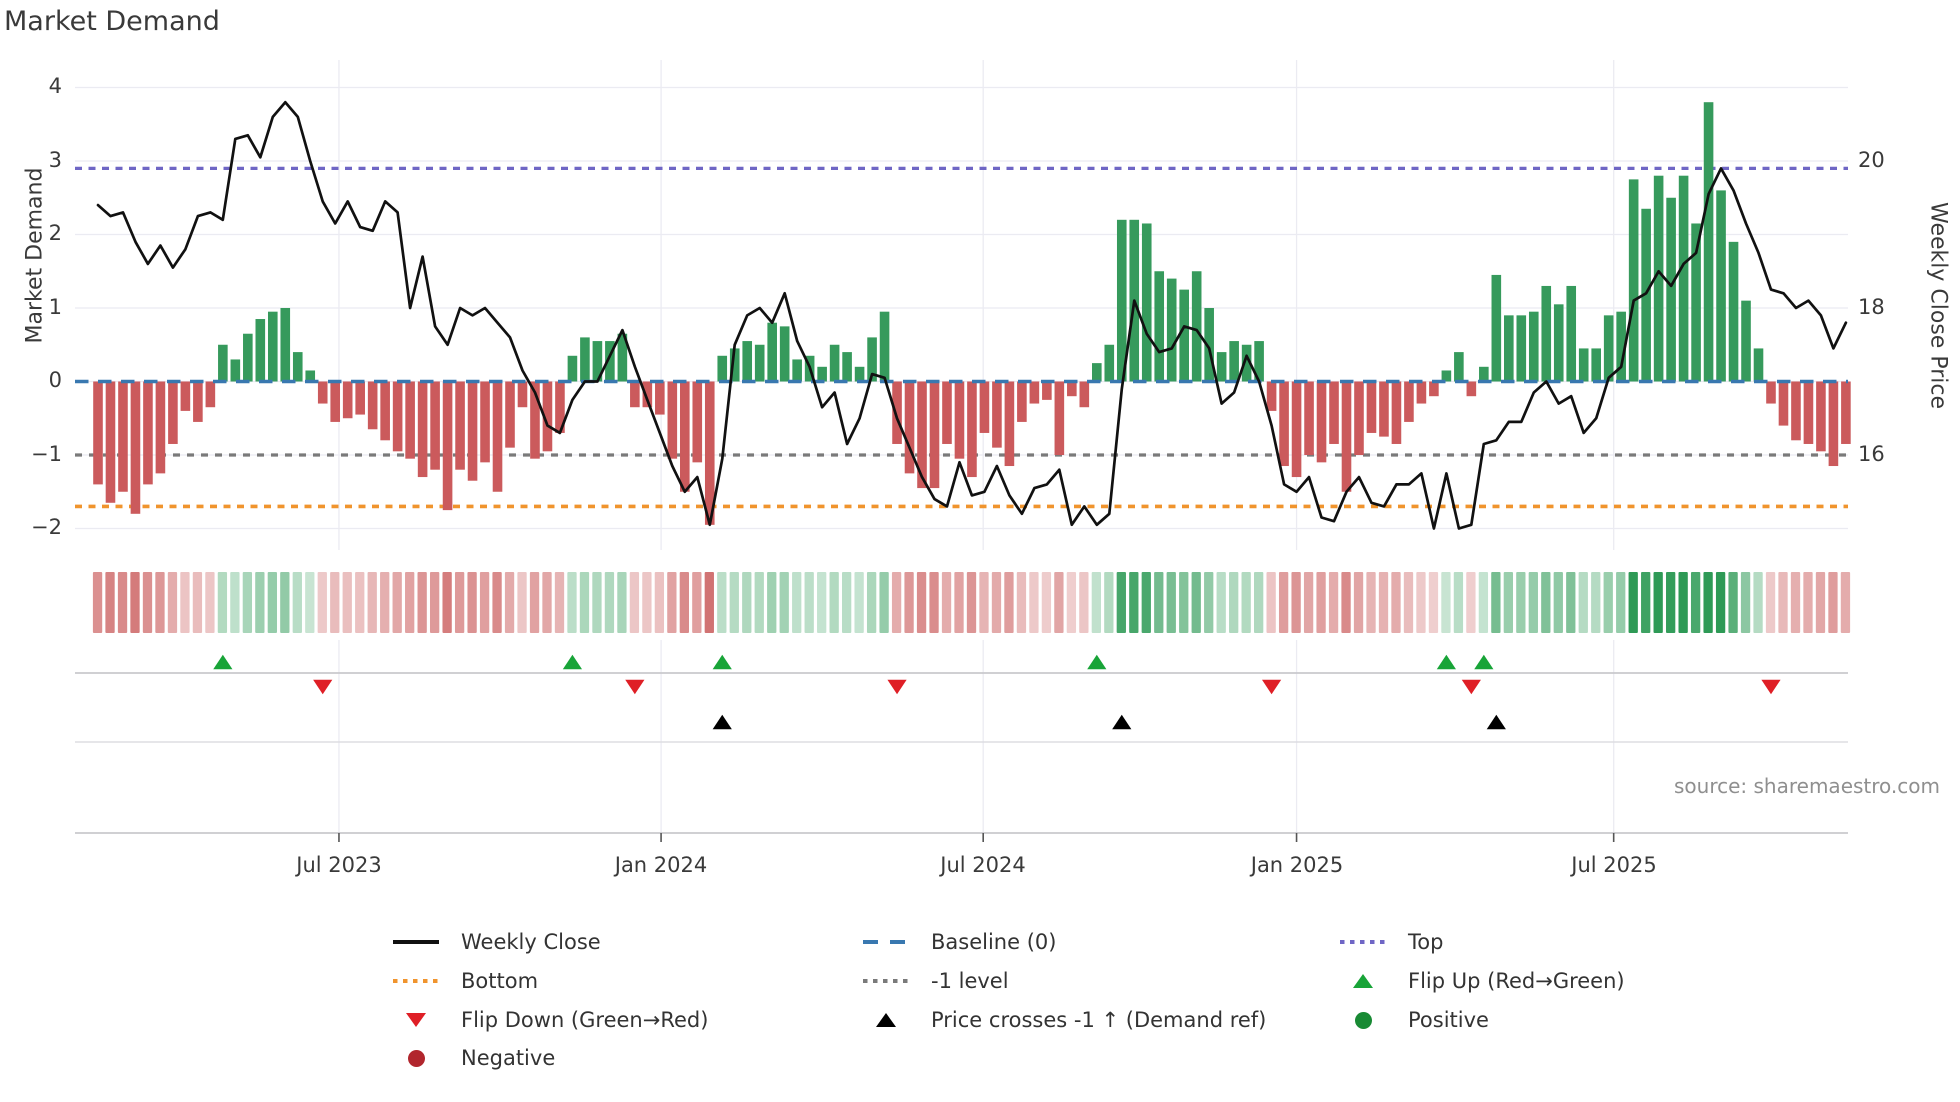  Describe the element at coordinates (1363, 942) in the screenshot. I see `top-dotted-line-icon` at that location.